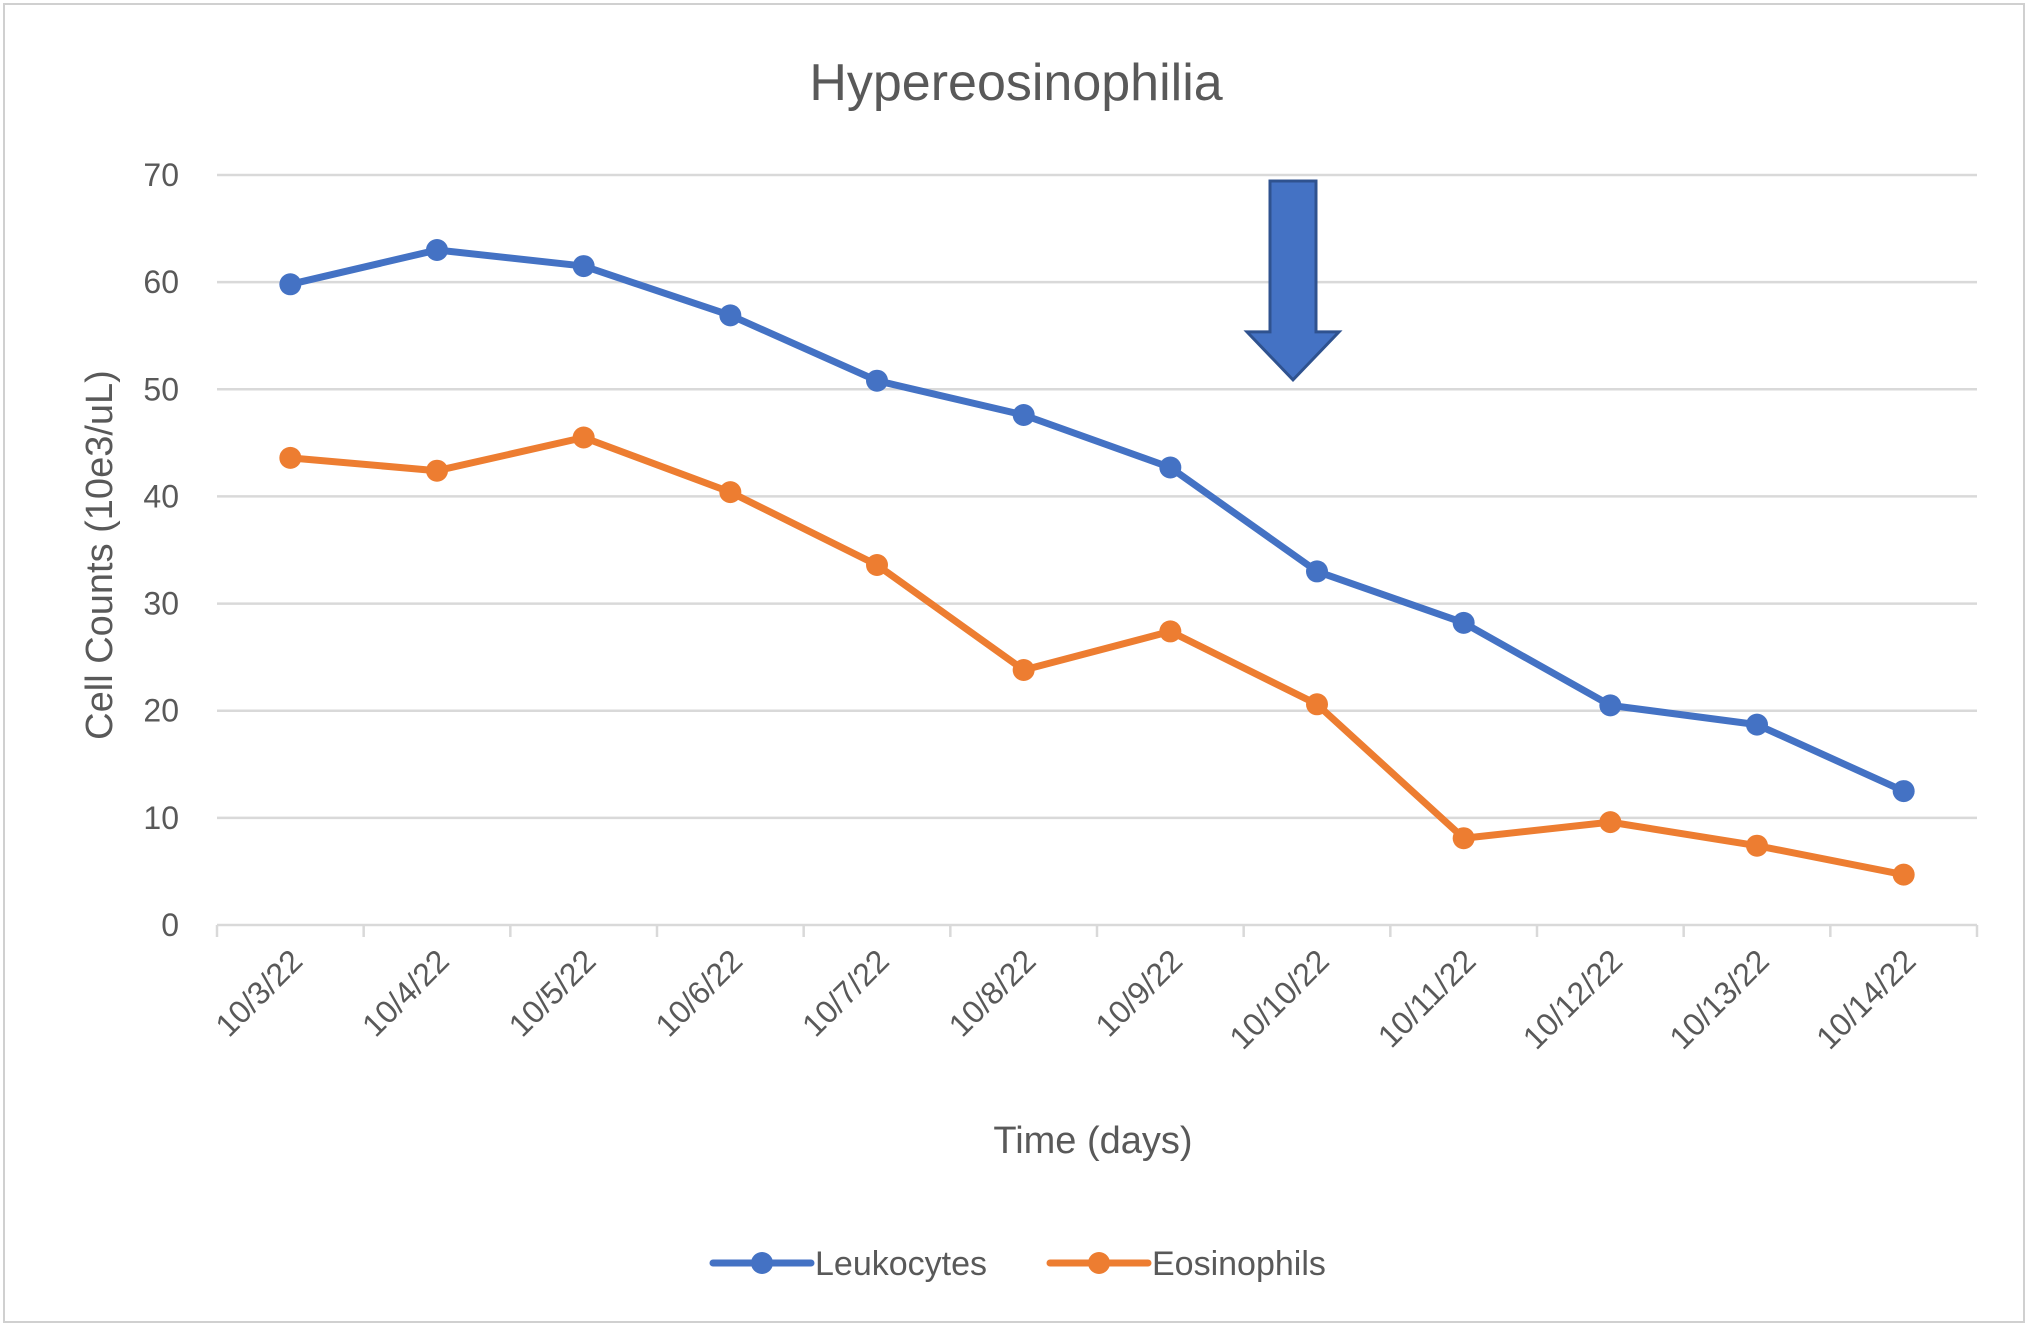 The height and width of the screenshot is (1329, 2030). I want to click on y-axis-title: Cell Counts (10e3/uL), so click(100, 555).